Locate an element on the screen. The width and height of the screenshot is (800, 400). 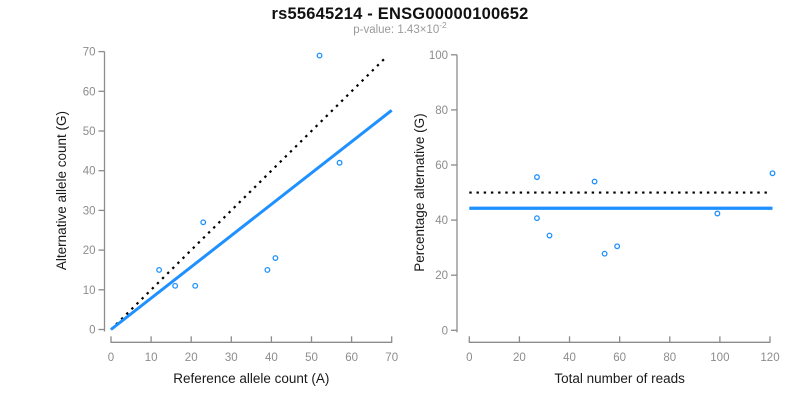
y-tick-label: 80 is located at coordinates (441, 111).